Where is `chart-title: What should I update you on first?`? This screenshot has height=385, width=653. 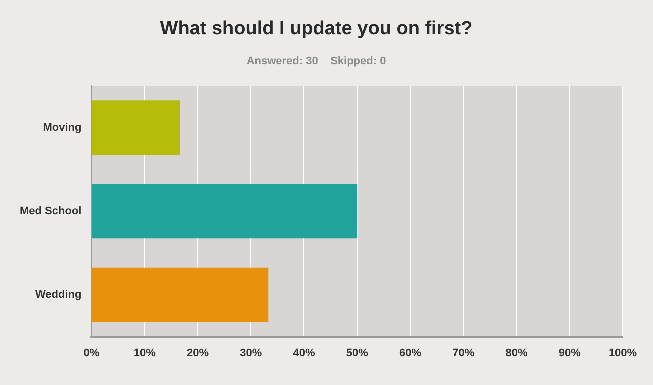
chart-title: What should I update you on first? is located at coordinates (316, 29).